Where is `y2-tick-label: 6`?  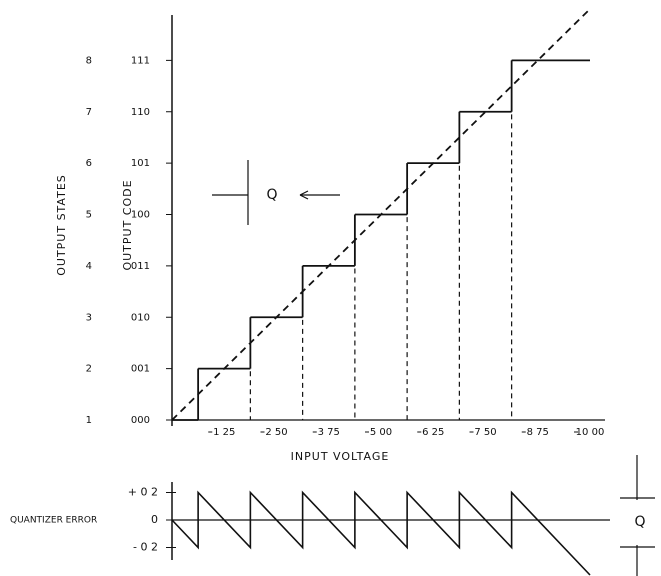
y2-tick-label: 6 is located at coordinates (89, 163).